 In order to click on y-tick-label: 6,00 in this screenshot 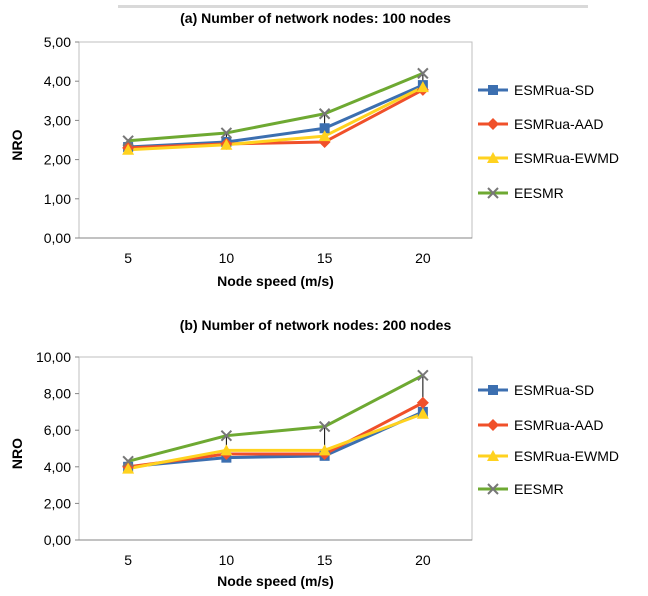, I will do `click(57, 430)`.